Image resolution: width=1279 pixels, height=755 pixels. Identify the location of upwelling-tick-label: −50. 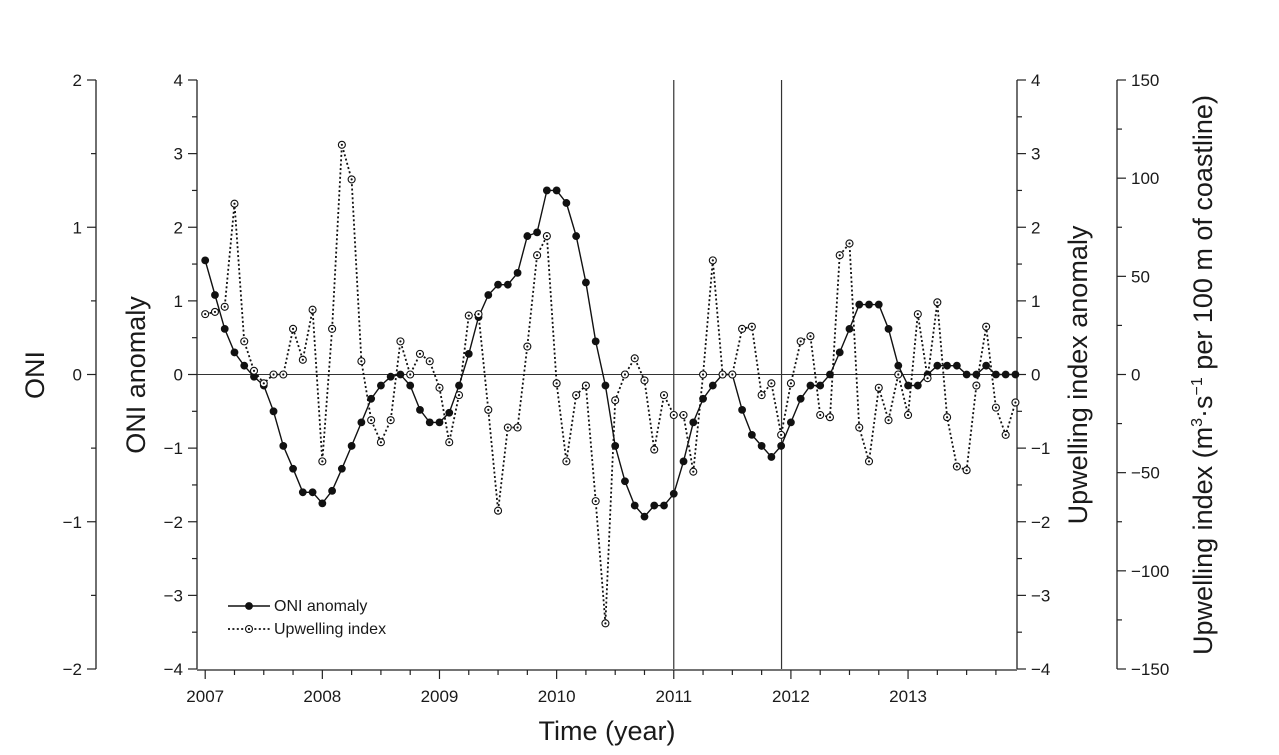
(1145, 473).